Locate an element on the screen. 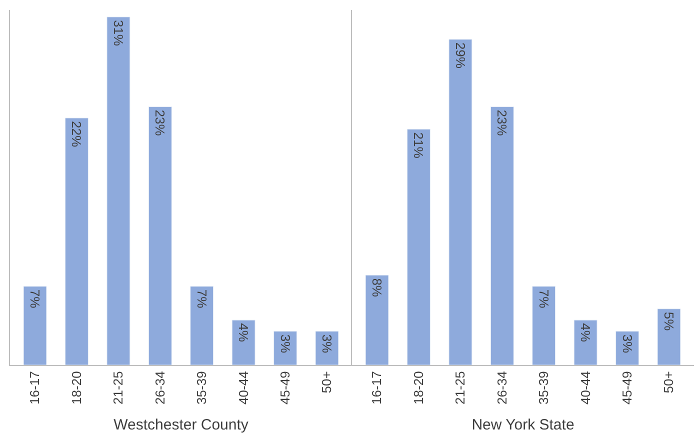 The image size is (699, 435). data-label: 8% is located at coordinates (377, 288).